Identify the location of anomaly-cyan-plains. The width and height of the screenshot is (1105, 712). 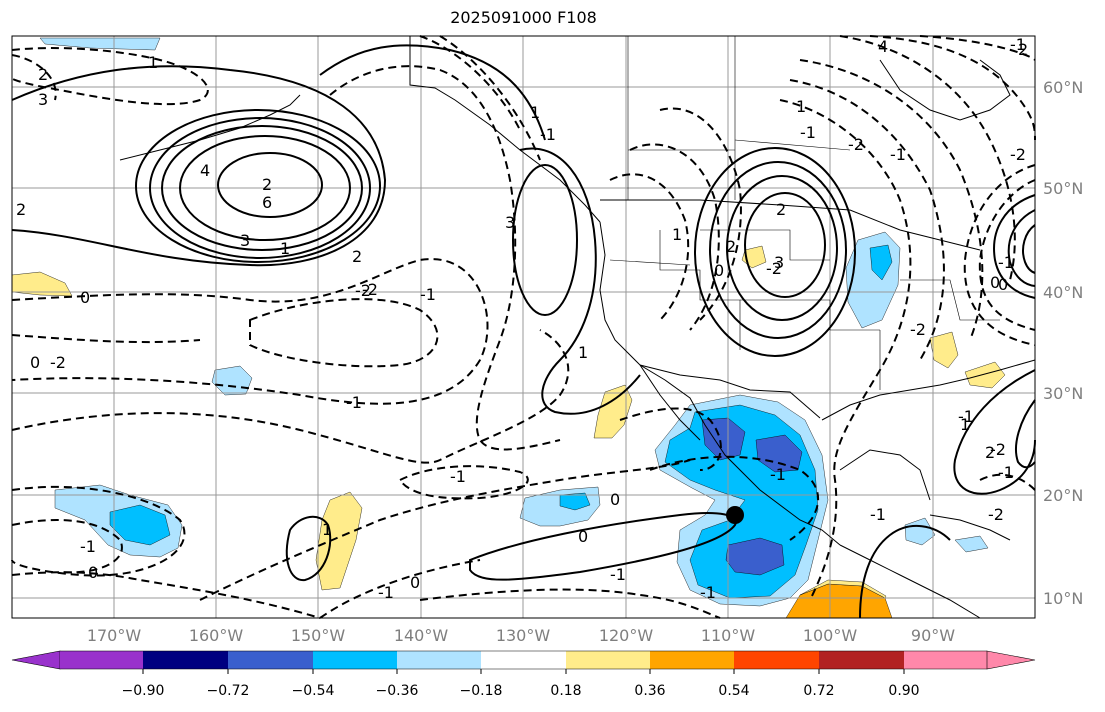
(881, 262).